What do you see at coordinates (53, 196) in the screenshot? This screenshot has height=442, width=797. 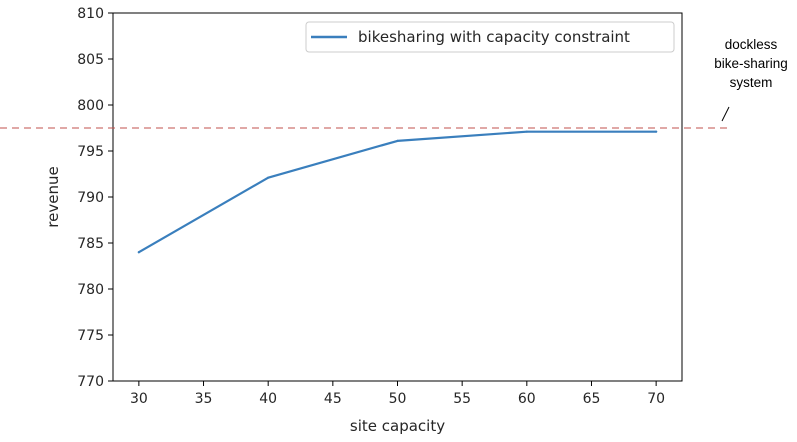 I see `y-axis-label: revenue` at bounding box center [53, 196].